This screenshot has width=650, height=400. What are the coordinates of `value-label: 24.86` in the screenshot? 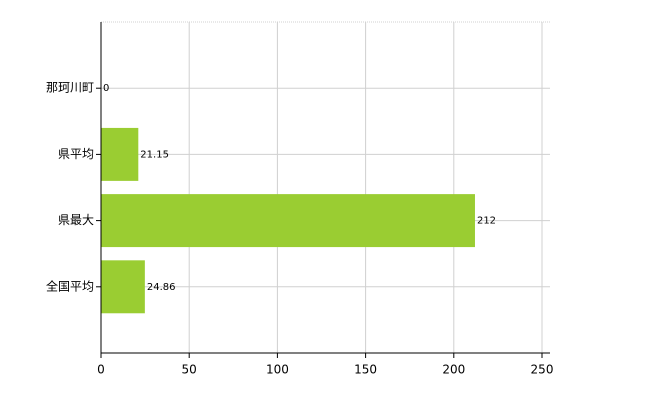 It's located at (161, 287).